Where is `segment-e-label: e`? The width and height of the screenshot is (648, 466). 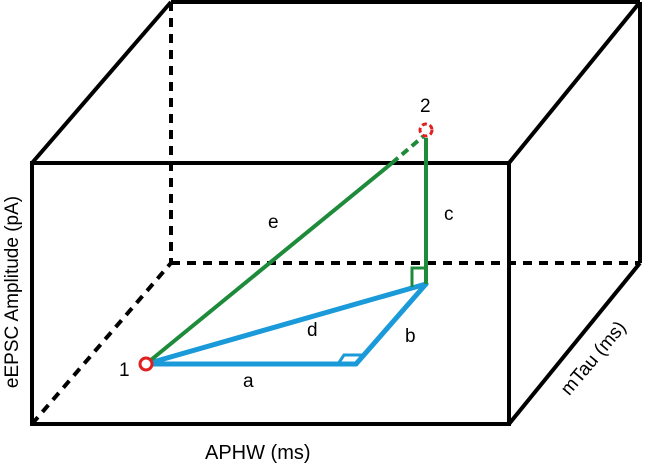
segment-e-label: e is located at coordinates (273, 222).